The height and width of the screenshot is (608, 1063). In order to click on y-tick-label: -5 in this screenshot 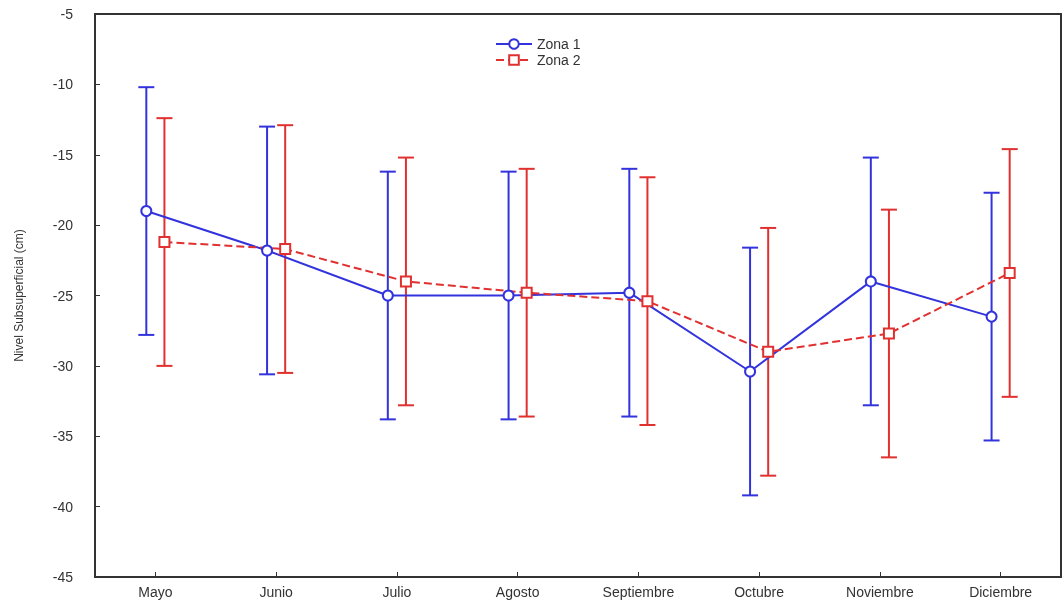, I will do `click(67, 14)`.